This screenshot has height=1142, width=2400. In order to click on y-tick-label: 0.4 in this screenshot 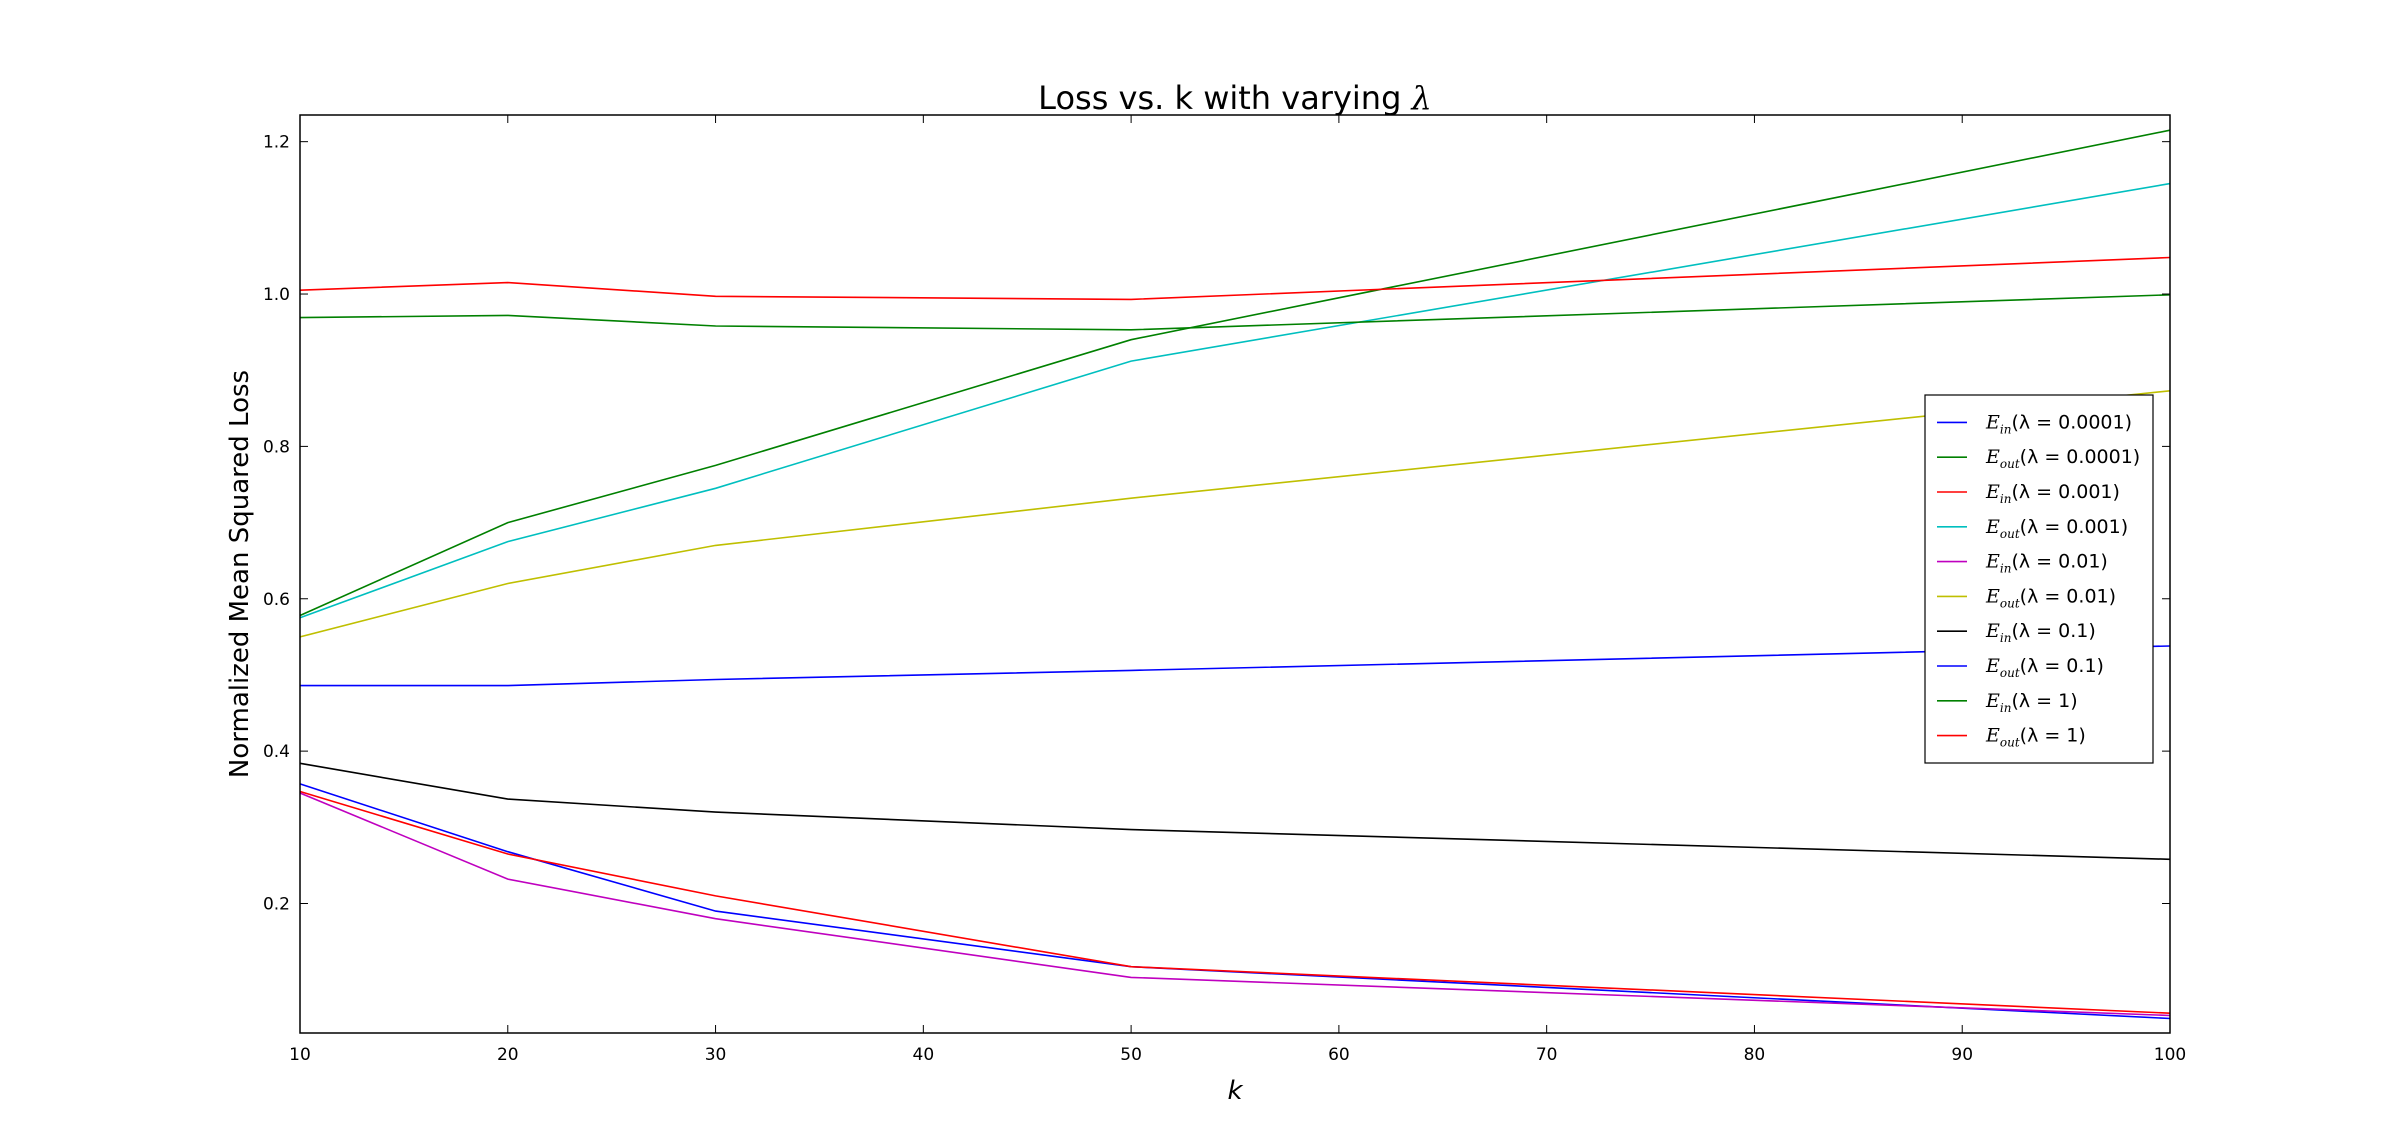, I will do `click(276, 752)`.